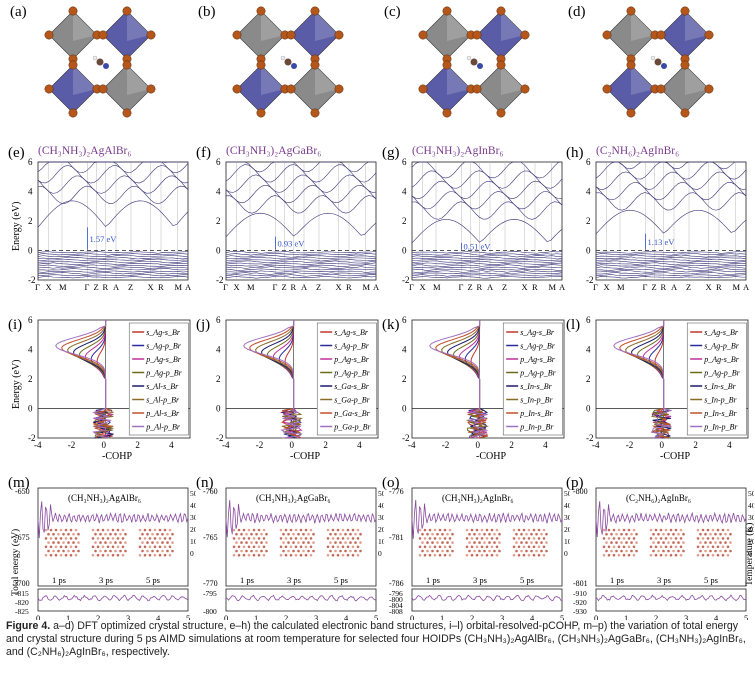 This screenshot has width=755, height=699. Describe the element at coordinates (404, 221) in the screenshot. I see `band-ytick: 2` at that location.